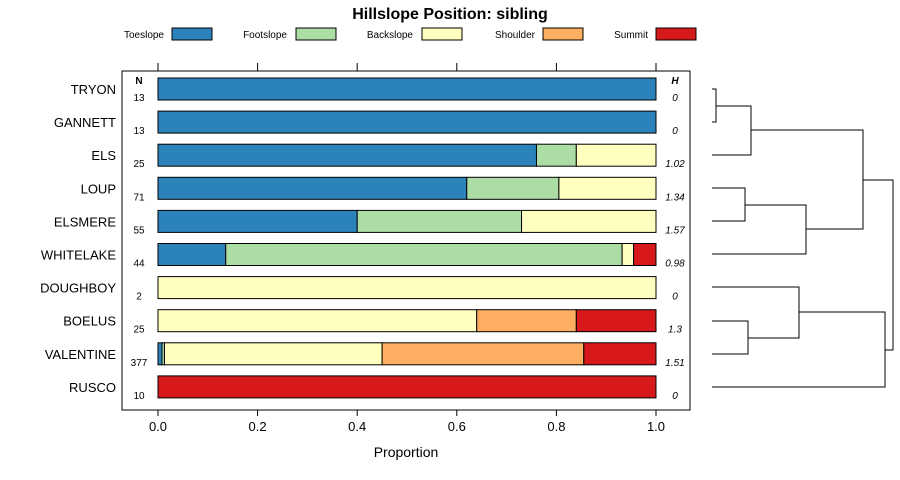 This screenshot has height=480, width=900. Describe the element at coordinates (450, 14) in the screenshot. I see `chart-title: Hillslope Position: sibling` at that location.